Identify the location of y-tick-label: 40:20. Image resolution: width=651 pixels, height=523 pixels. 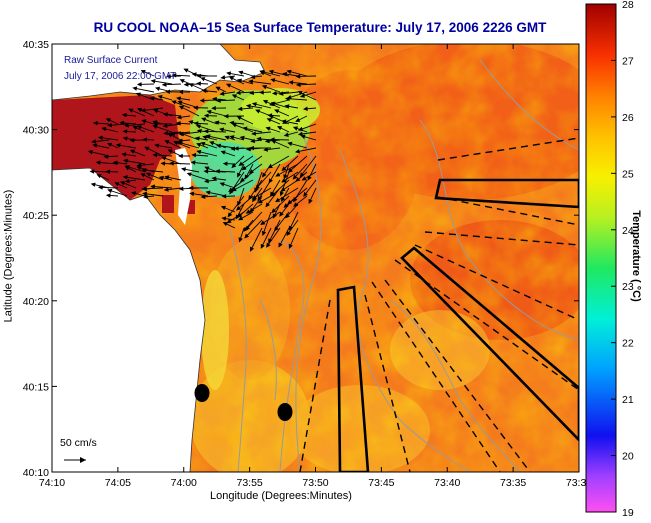
(36, 302).